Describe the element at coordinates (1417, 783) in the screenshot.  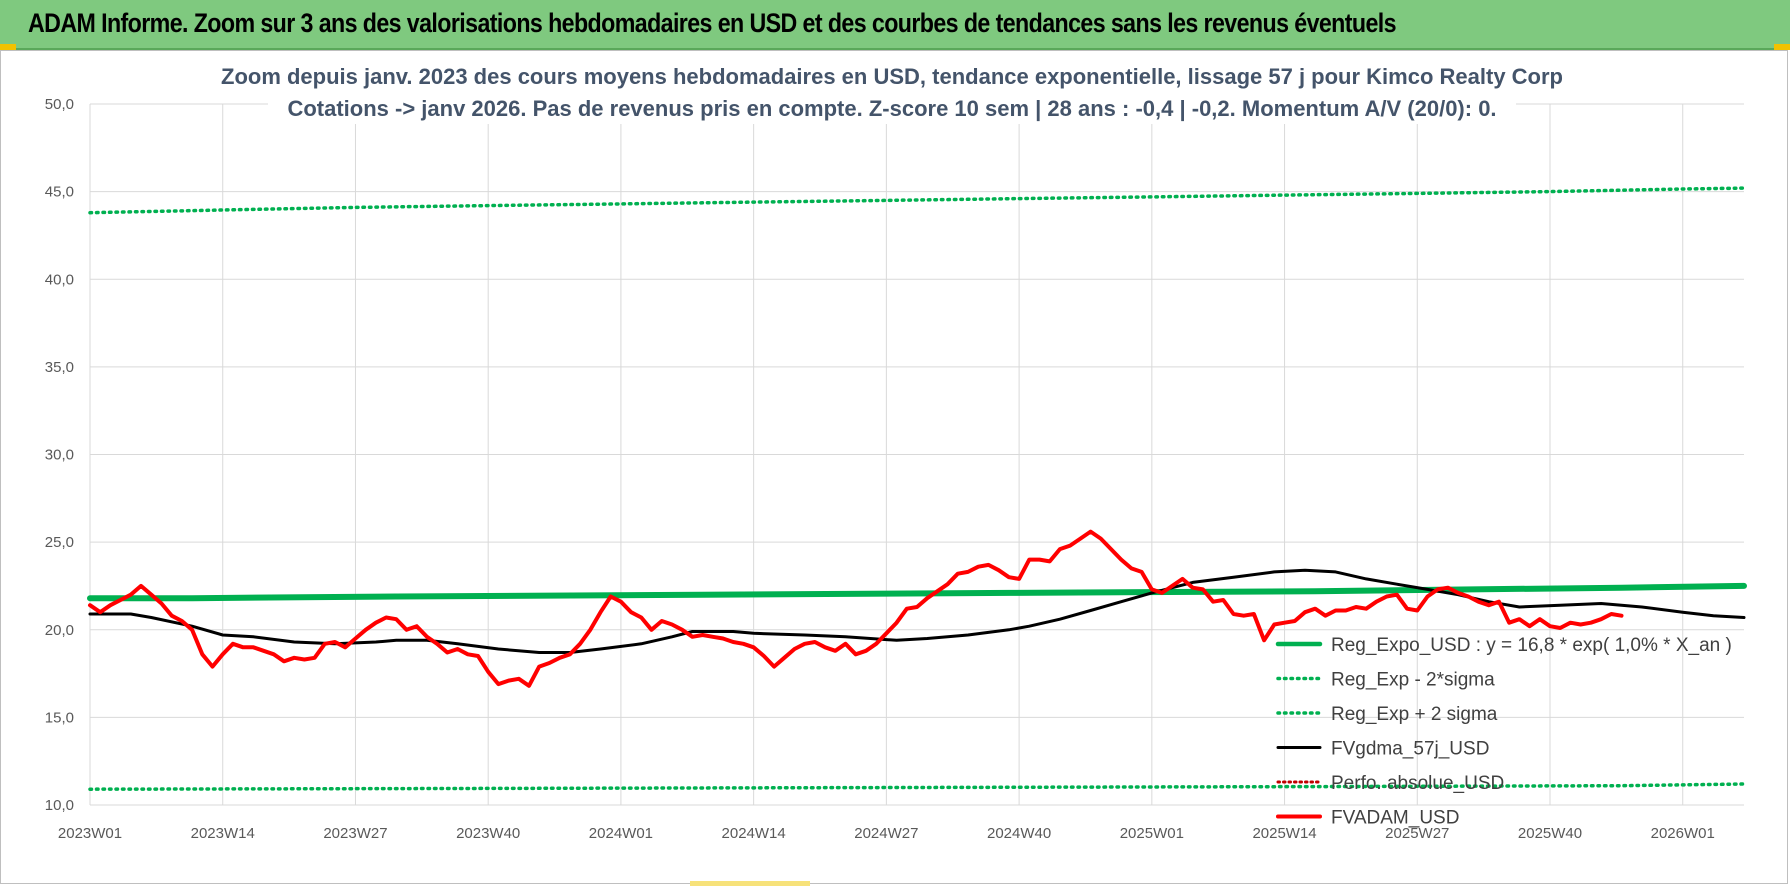
I see `legend-label: Perfo. absolue_USD` at that location.